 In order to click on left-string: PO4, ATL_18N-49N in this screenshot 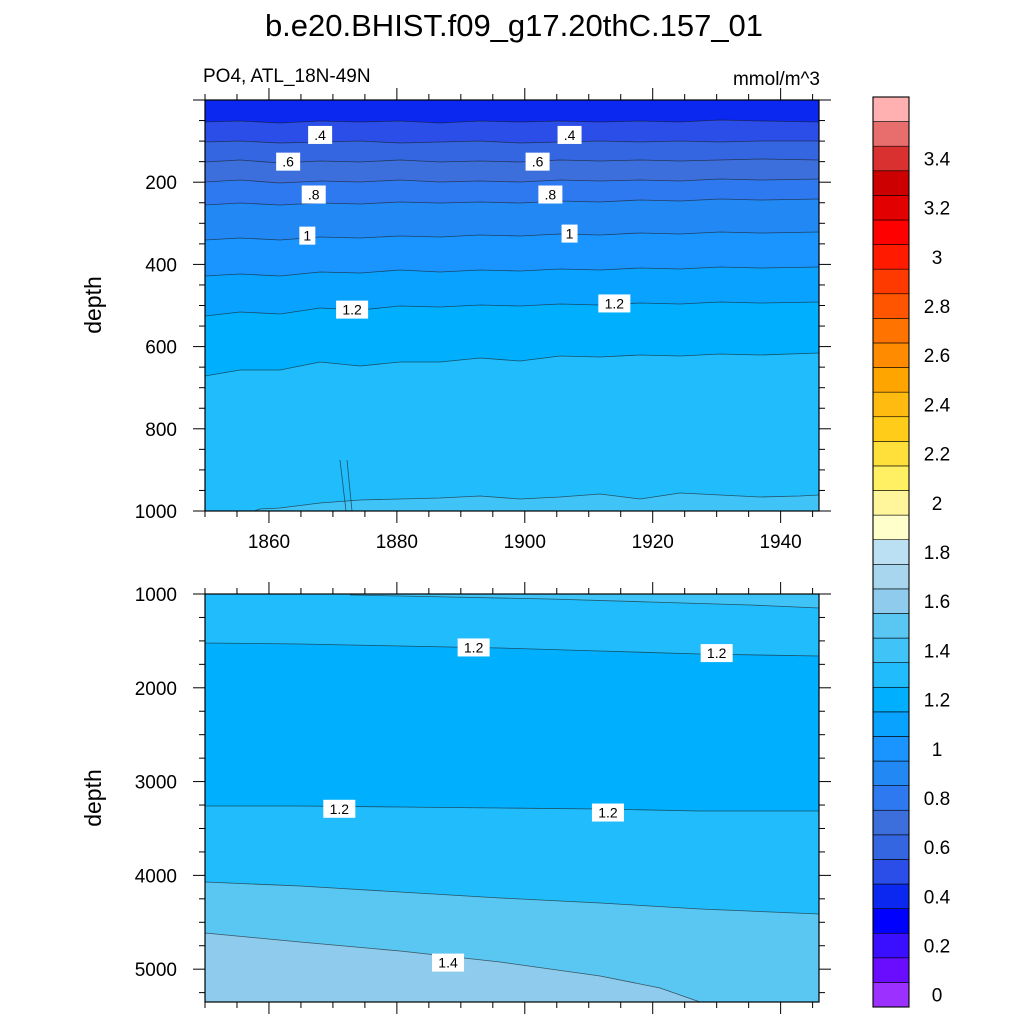, I will do `click(287, 76)`.